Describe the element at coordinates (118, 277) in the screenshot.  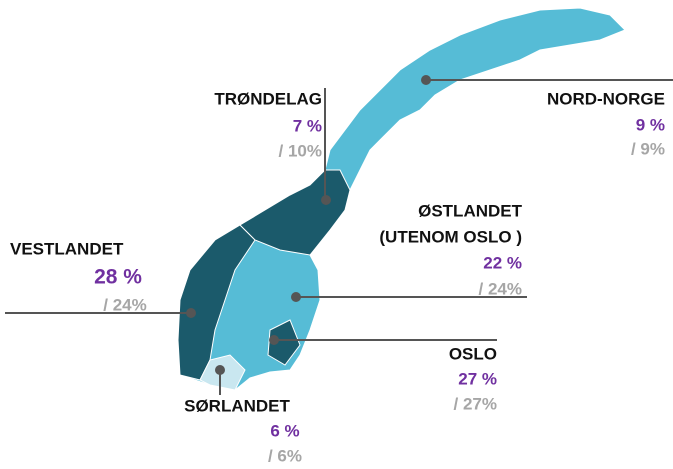
I see `region-value: 28 %` at that location.